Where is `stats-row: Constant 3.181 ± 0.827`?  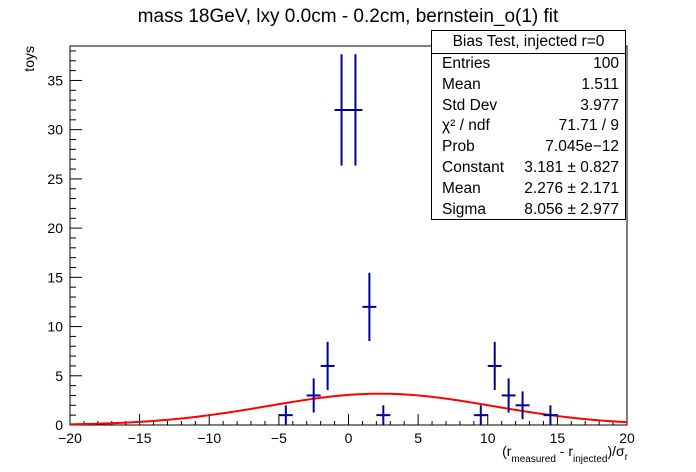
stats-row: Constant 3.181 ± 0.827 is located at coordinates (528, 168).